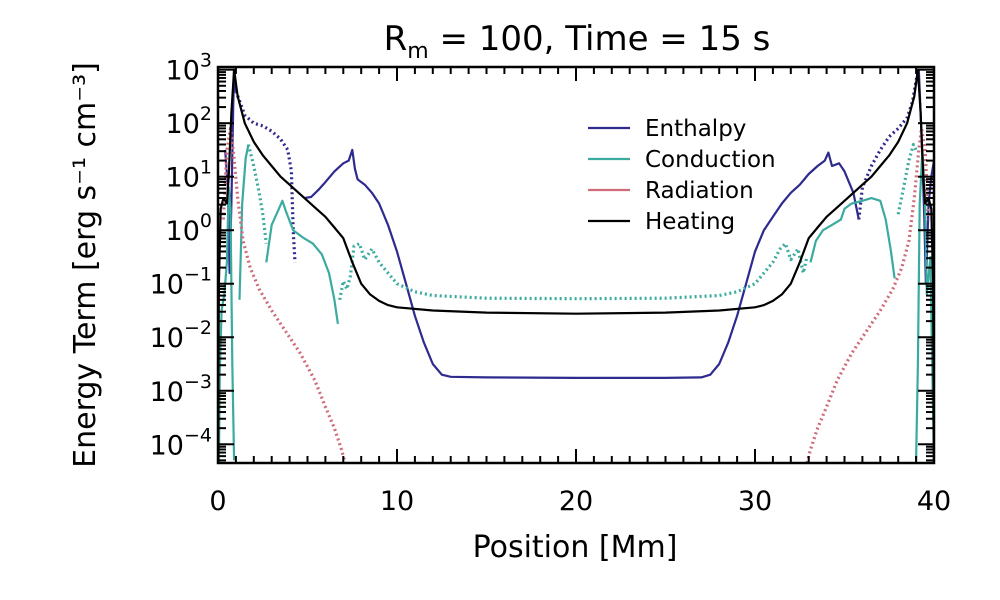  What do you see at coordinates (189, 121) in the screenshot?
I see `y-tick-label: 10²` at bounding box center [189, 121].